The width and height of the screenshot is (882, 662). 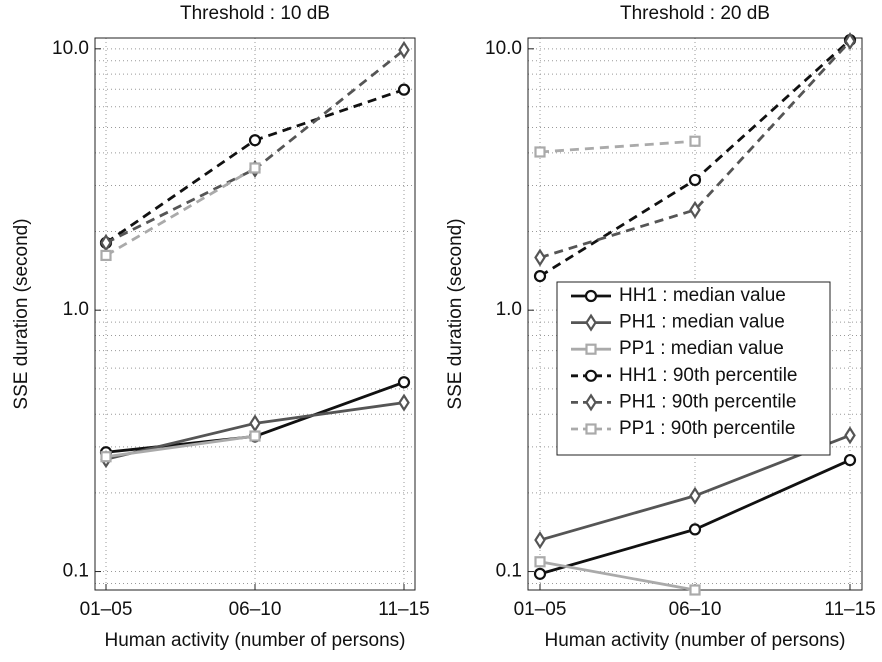 What do you see at coordinates (708, 375) in the screenshot?
I see `legend-label: HH1 : 90th percentile` at bounding box center [708, 375].